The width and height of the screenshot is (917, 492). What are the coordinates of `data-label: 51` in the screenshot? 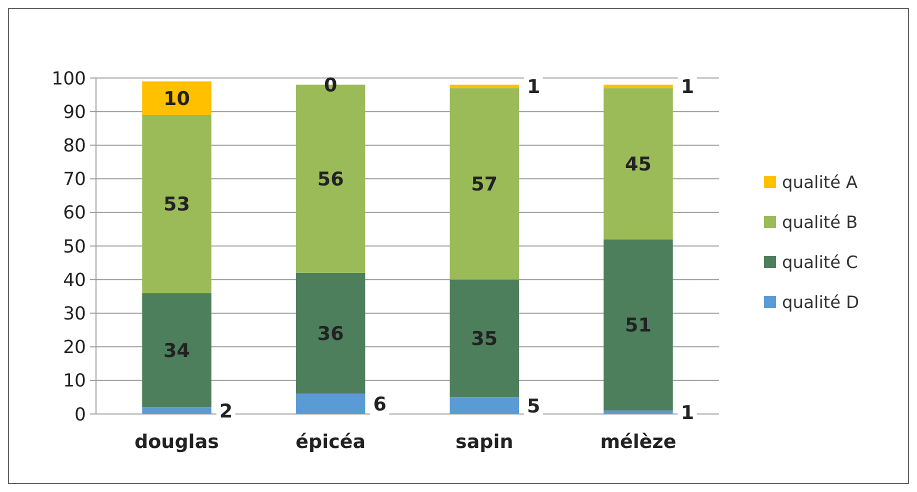 It's located at (638, 325).